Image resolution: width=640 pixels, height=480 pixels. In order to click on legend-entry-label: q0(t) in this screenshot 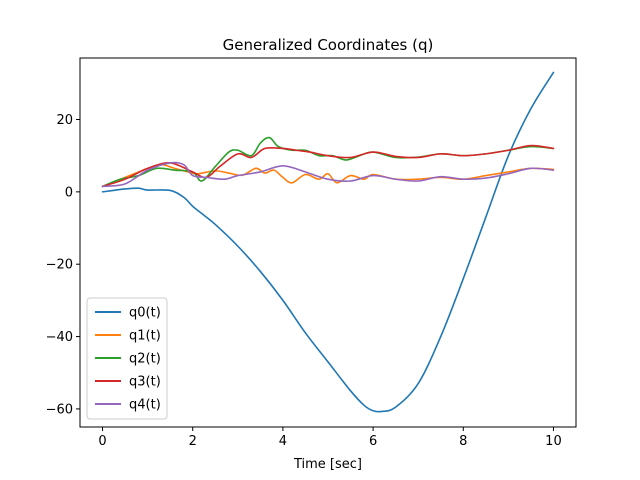, I will do `click(145, 313)`.